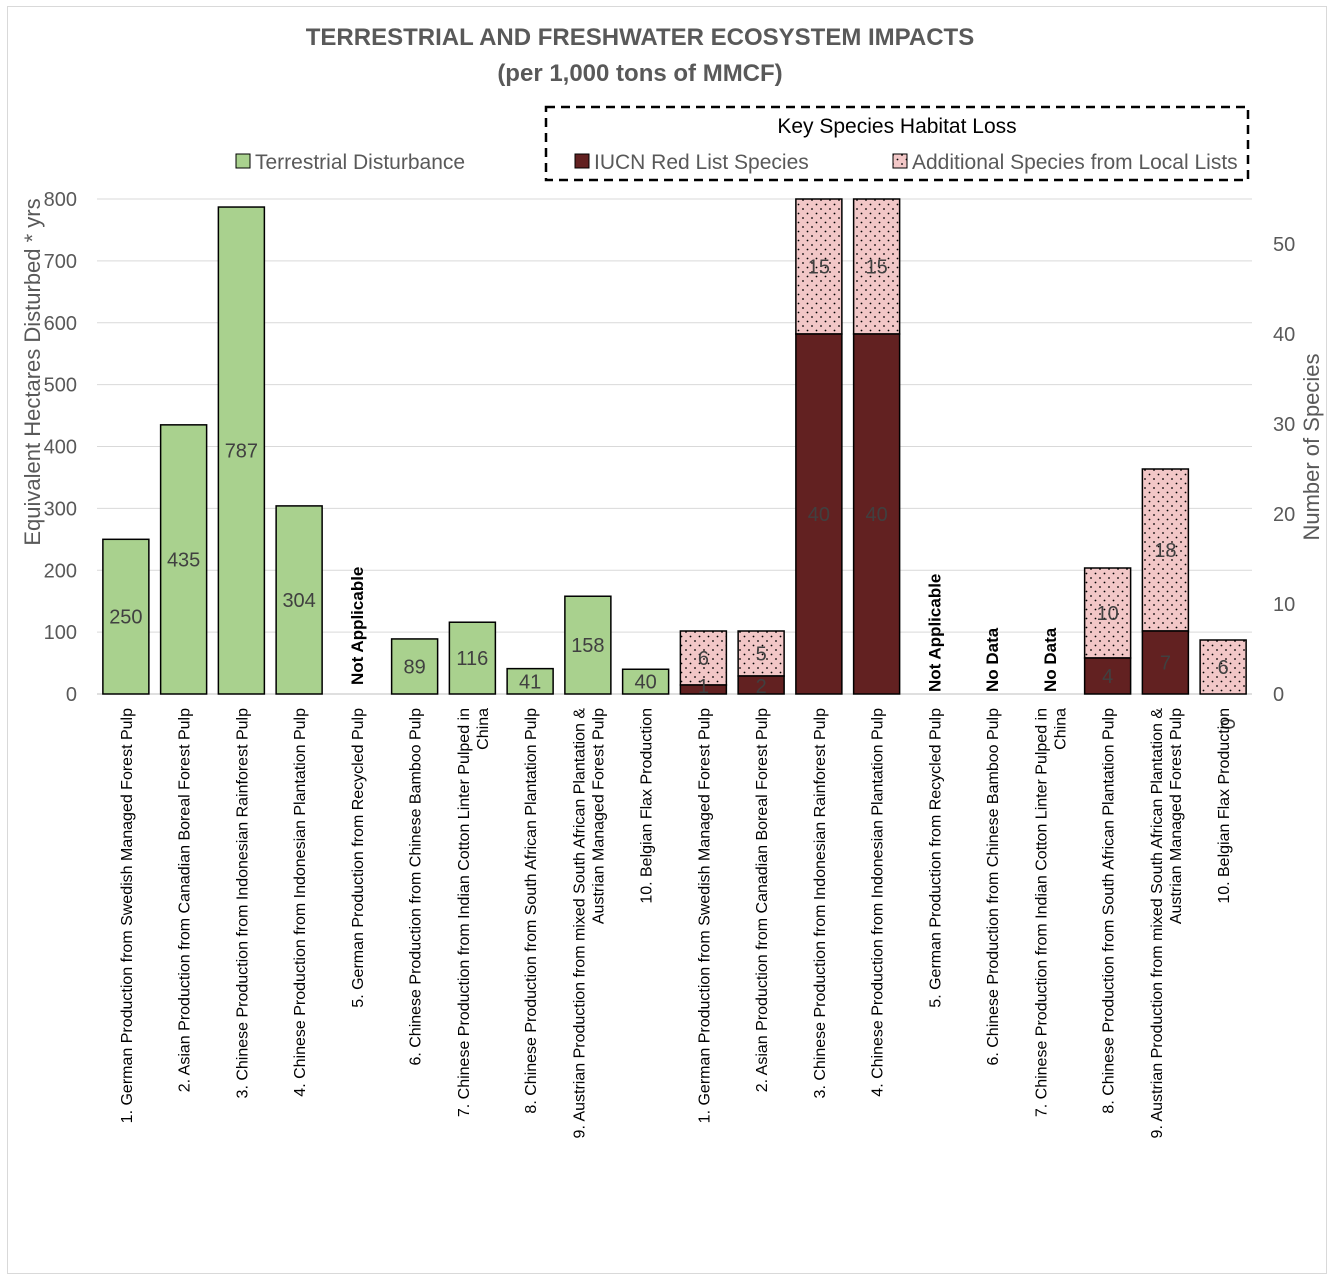  I want to click on legend-swatch-local, so click(900, 161).